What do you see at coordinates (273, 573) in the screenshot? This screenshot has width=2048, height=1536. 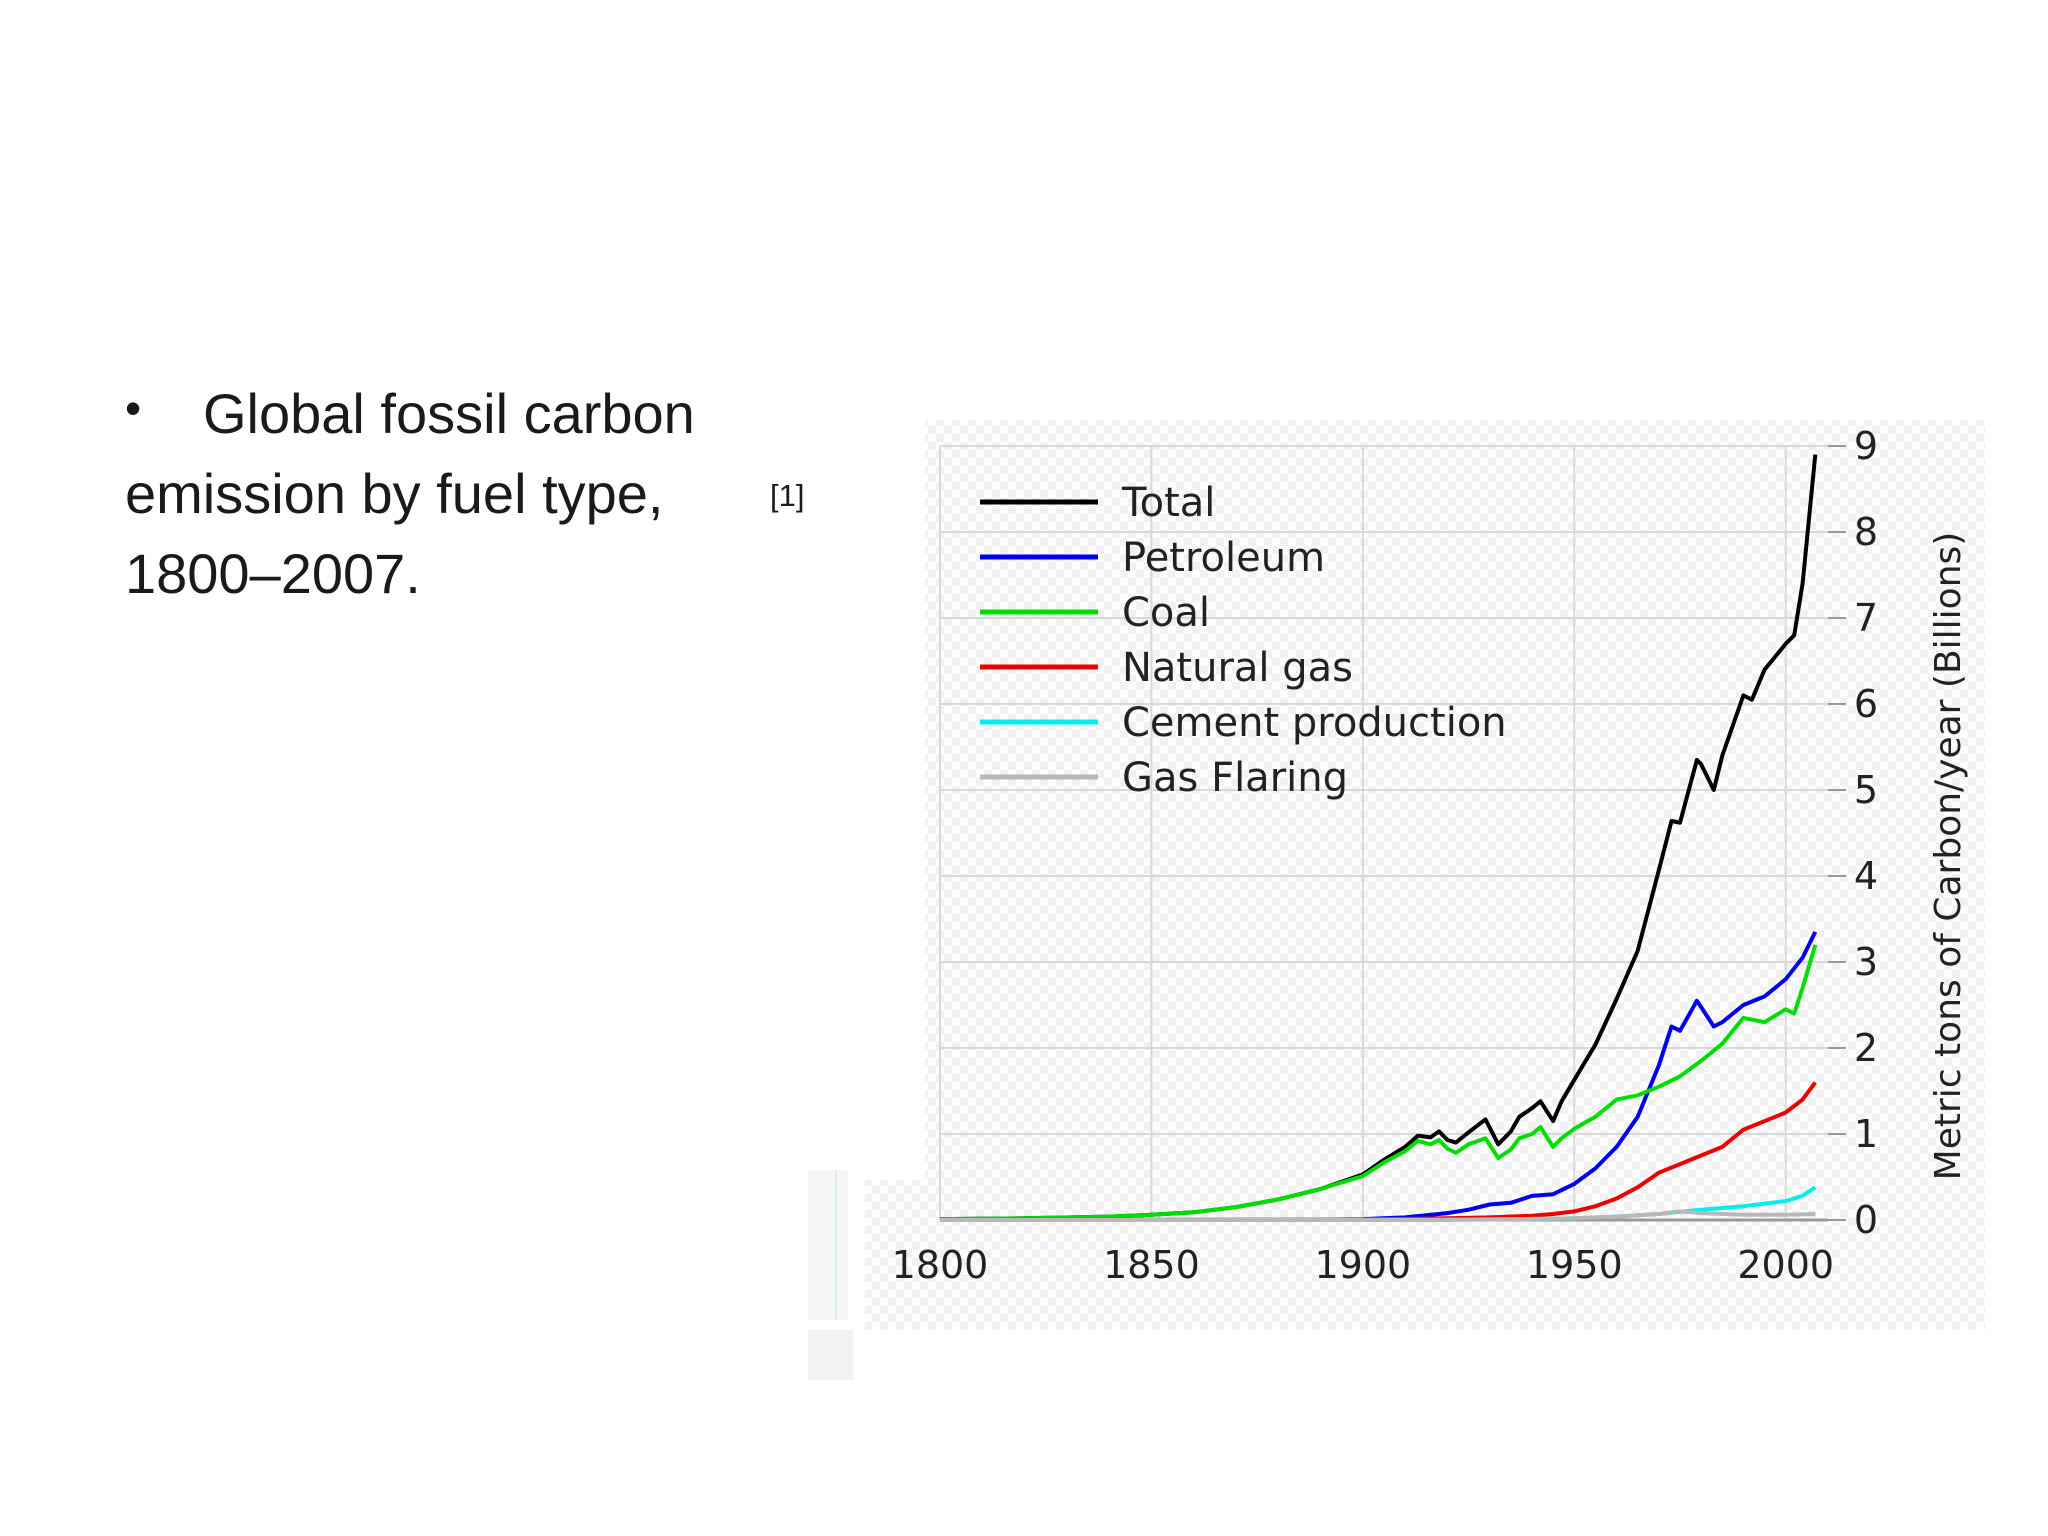 I see `caption-text-3: 1800–2007.` at bounding box center [273, 573].